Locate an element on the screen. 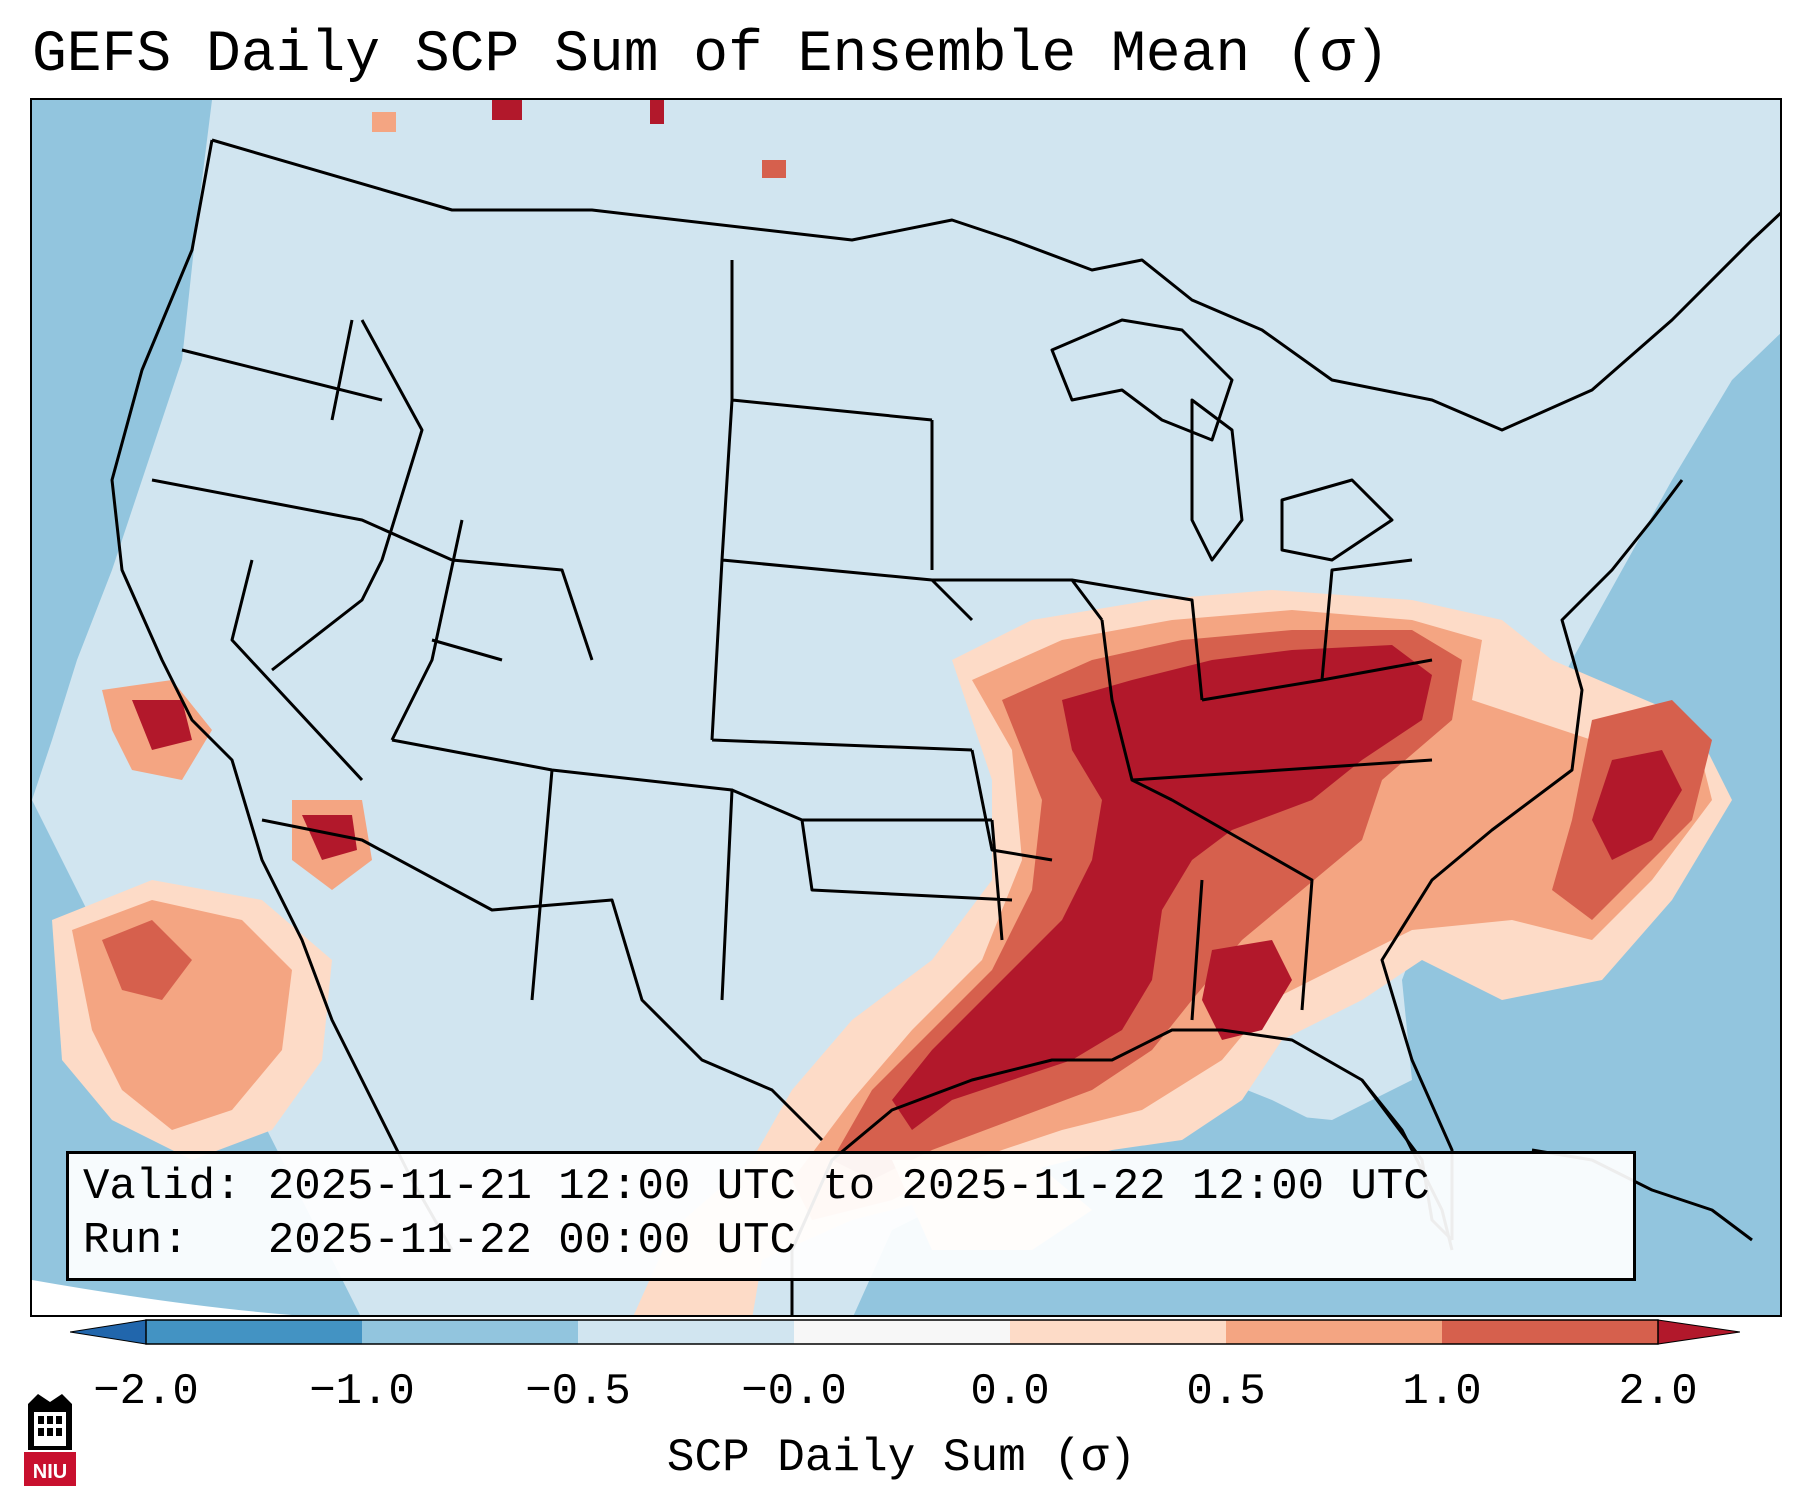 This screenshot has width=1803, height=1506. colorbar is located at coordinates (905, 1332).